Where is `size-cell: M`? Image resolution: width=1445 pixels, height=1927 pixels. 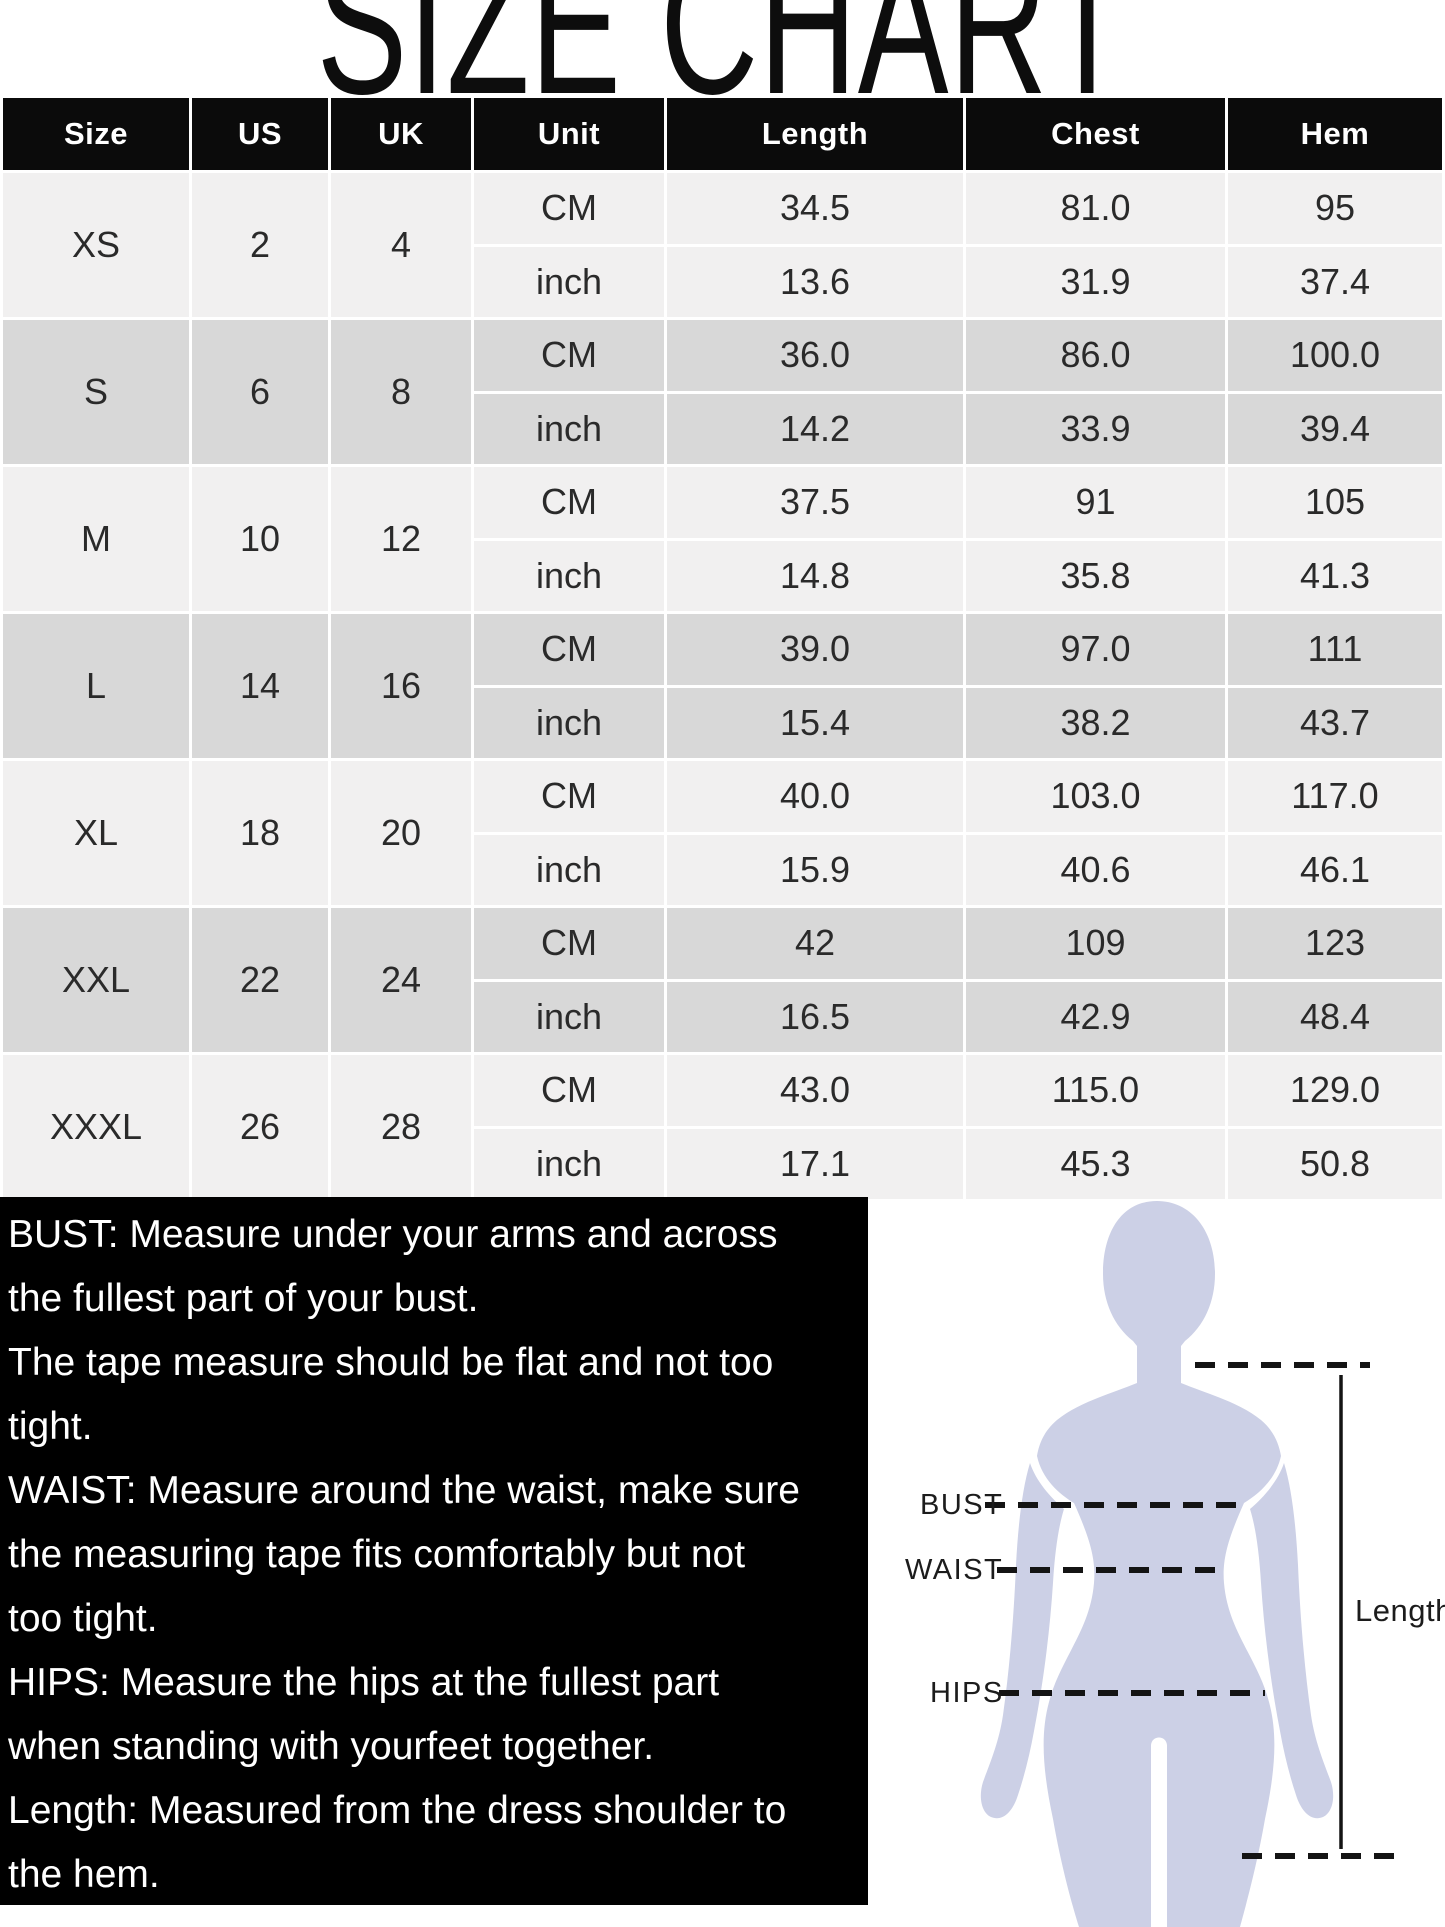
size-cell: M is located at coordinates (96, 539).